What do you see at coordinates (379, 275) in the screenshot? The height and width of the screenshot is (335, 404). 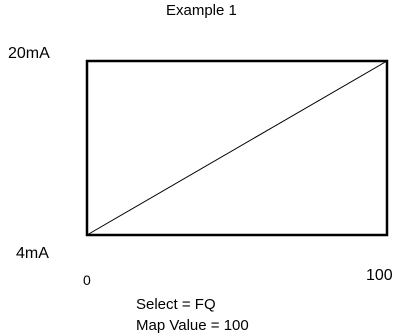 I see `x-max-label: 100` at bounding box center [379, 275].